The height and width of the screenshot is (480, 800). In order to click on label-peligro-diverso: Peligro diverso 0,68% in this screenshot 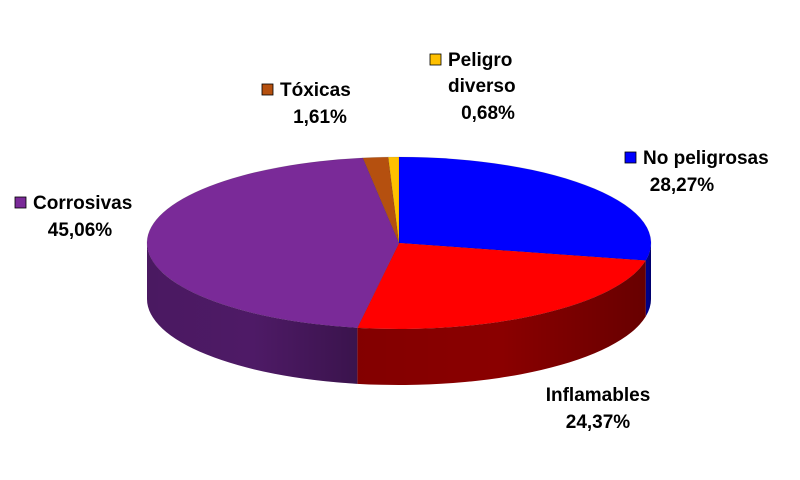, I will do `click(472, 87)`.